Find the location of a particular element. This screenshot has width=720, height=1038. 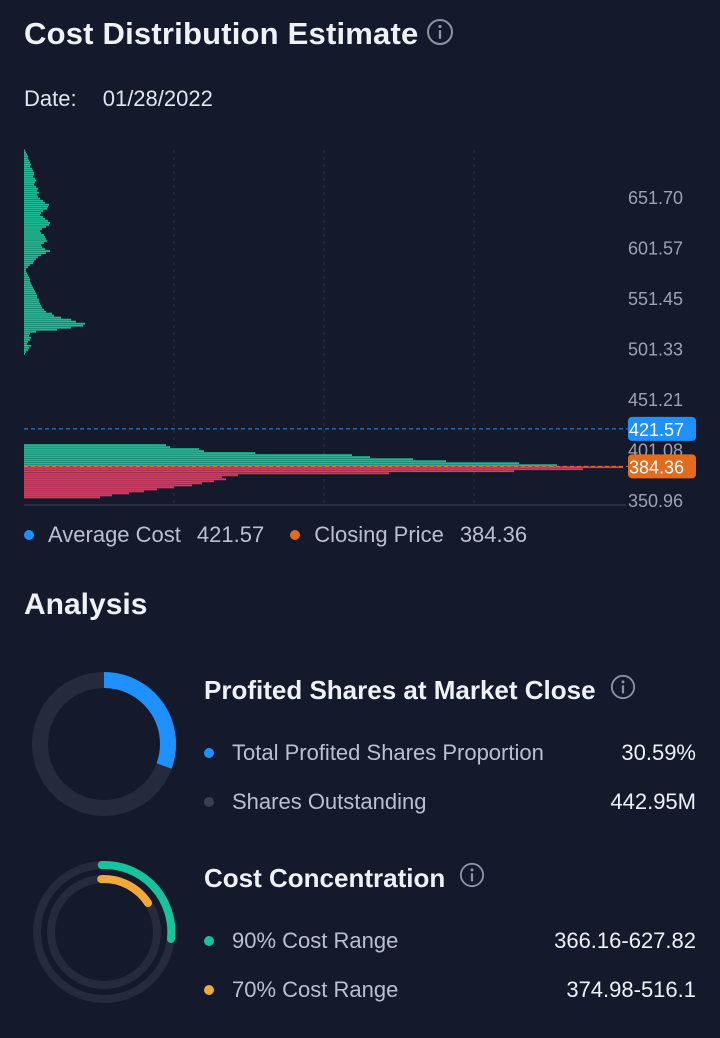

y-tick-label: 651.70 is located at coordinates (655, 198).